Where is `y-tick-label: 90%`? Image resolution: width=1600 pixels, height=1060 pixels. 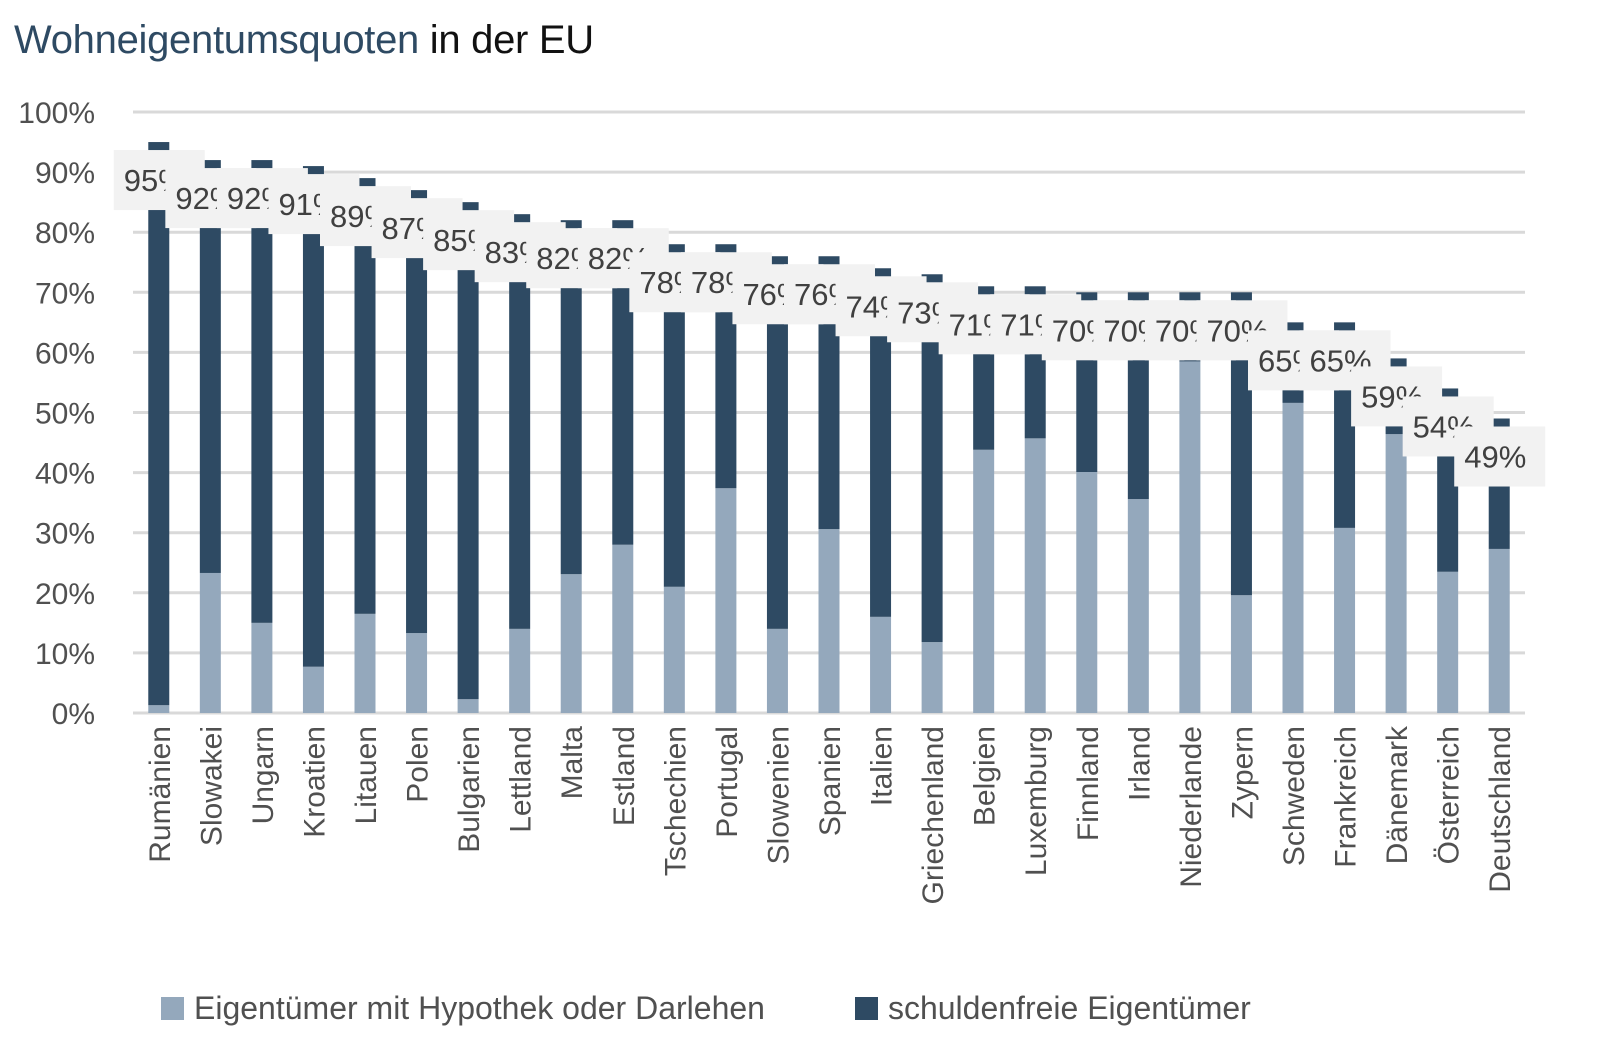 y-tick-label: 90% is located at coordinates (65, 173).